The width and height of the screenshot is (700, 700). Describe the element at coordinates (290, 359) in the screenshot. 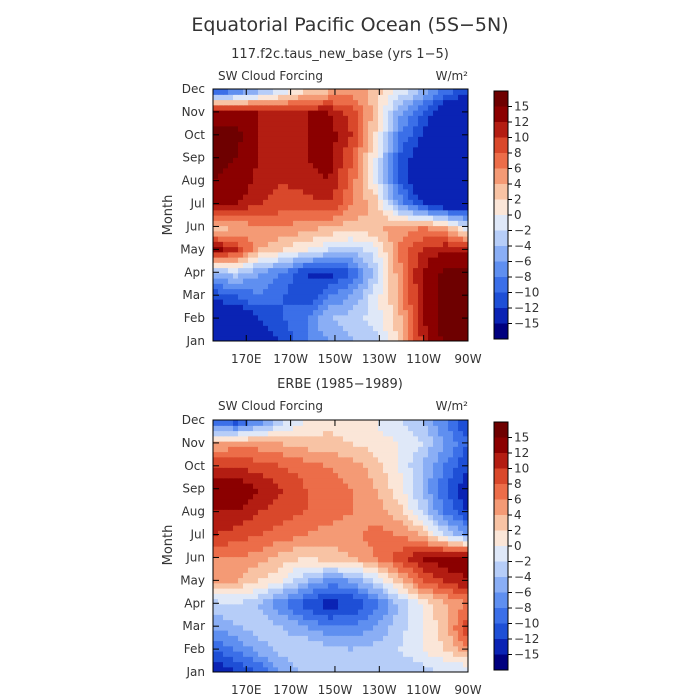

I see `x-tick-label: 170W` at that location.